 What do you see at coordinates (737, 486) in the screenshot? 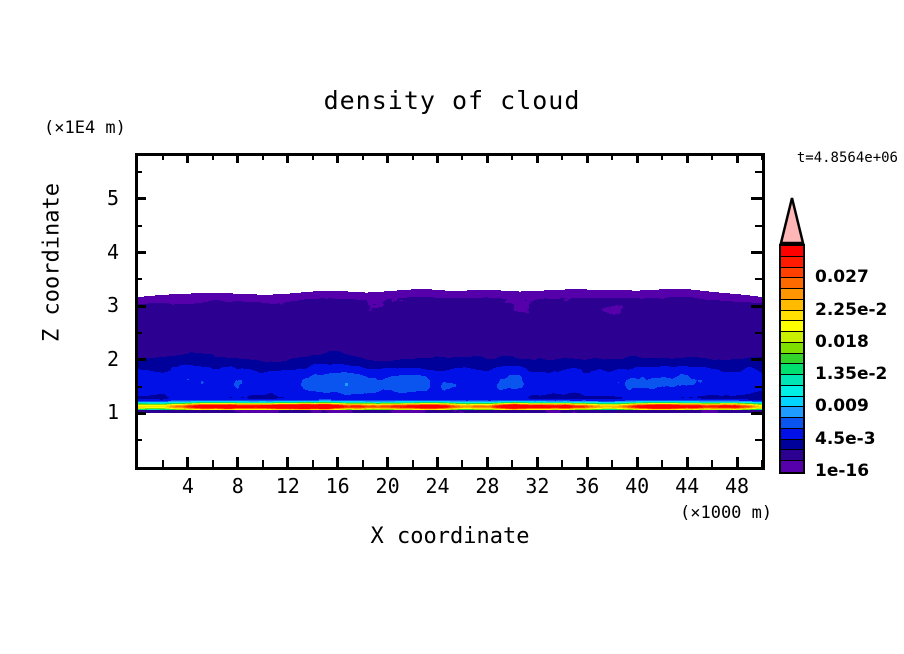
I see `x-tick-label: 48` at bounding box center [737, 486].